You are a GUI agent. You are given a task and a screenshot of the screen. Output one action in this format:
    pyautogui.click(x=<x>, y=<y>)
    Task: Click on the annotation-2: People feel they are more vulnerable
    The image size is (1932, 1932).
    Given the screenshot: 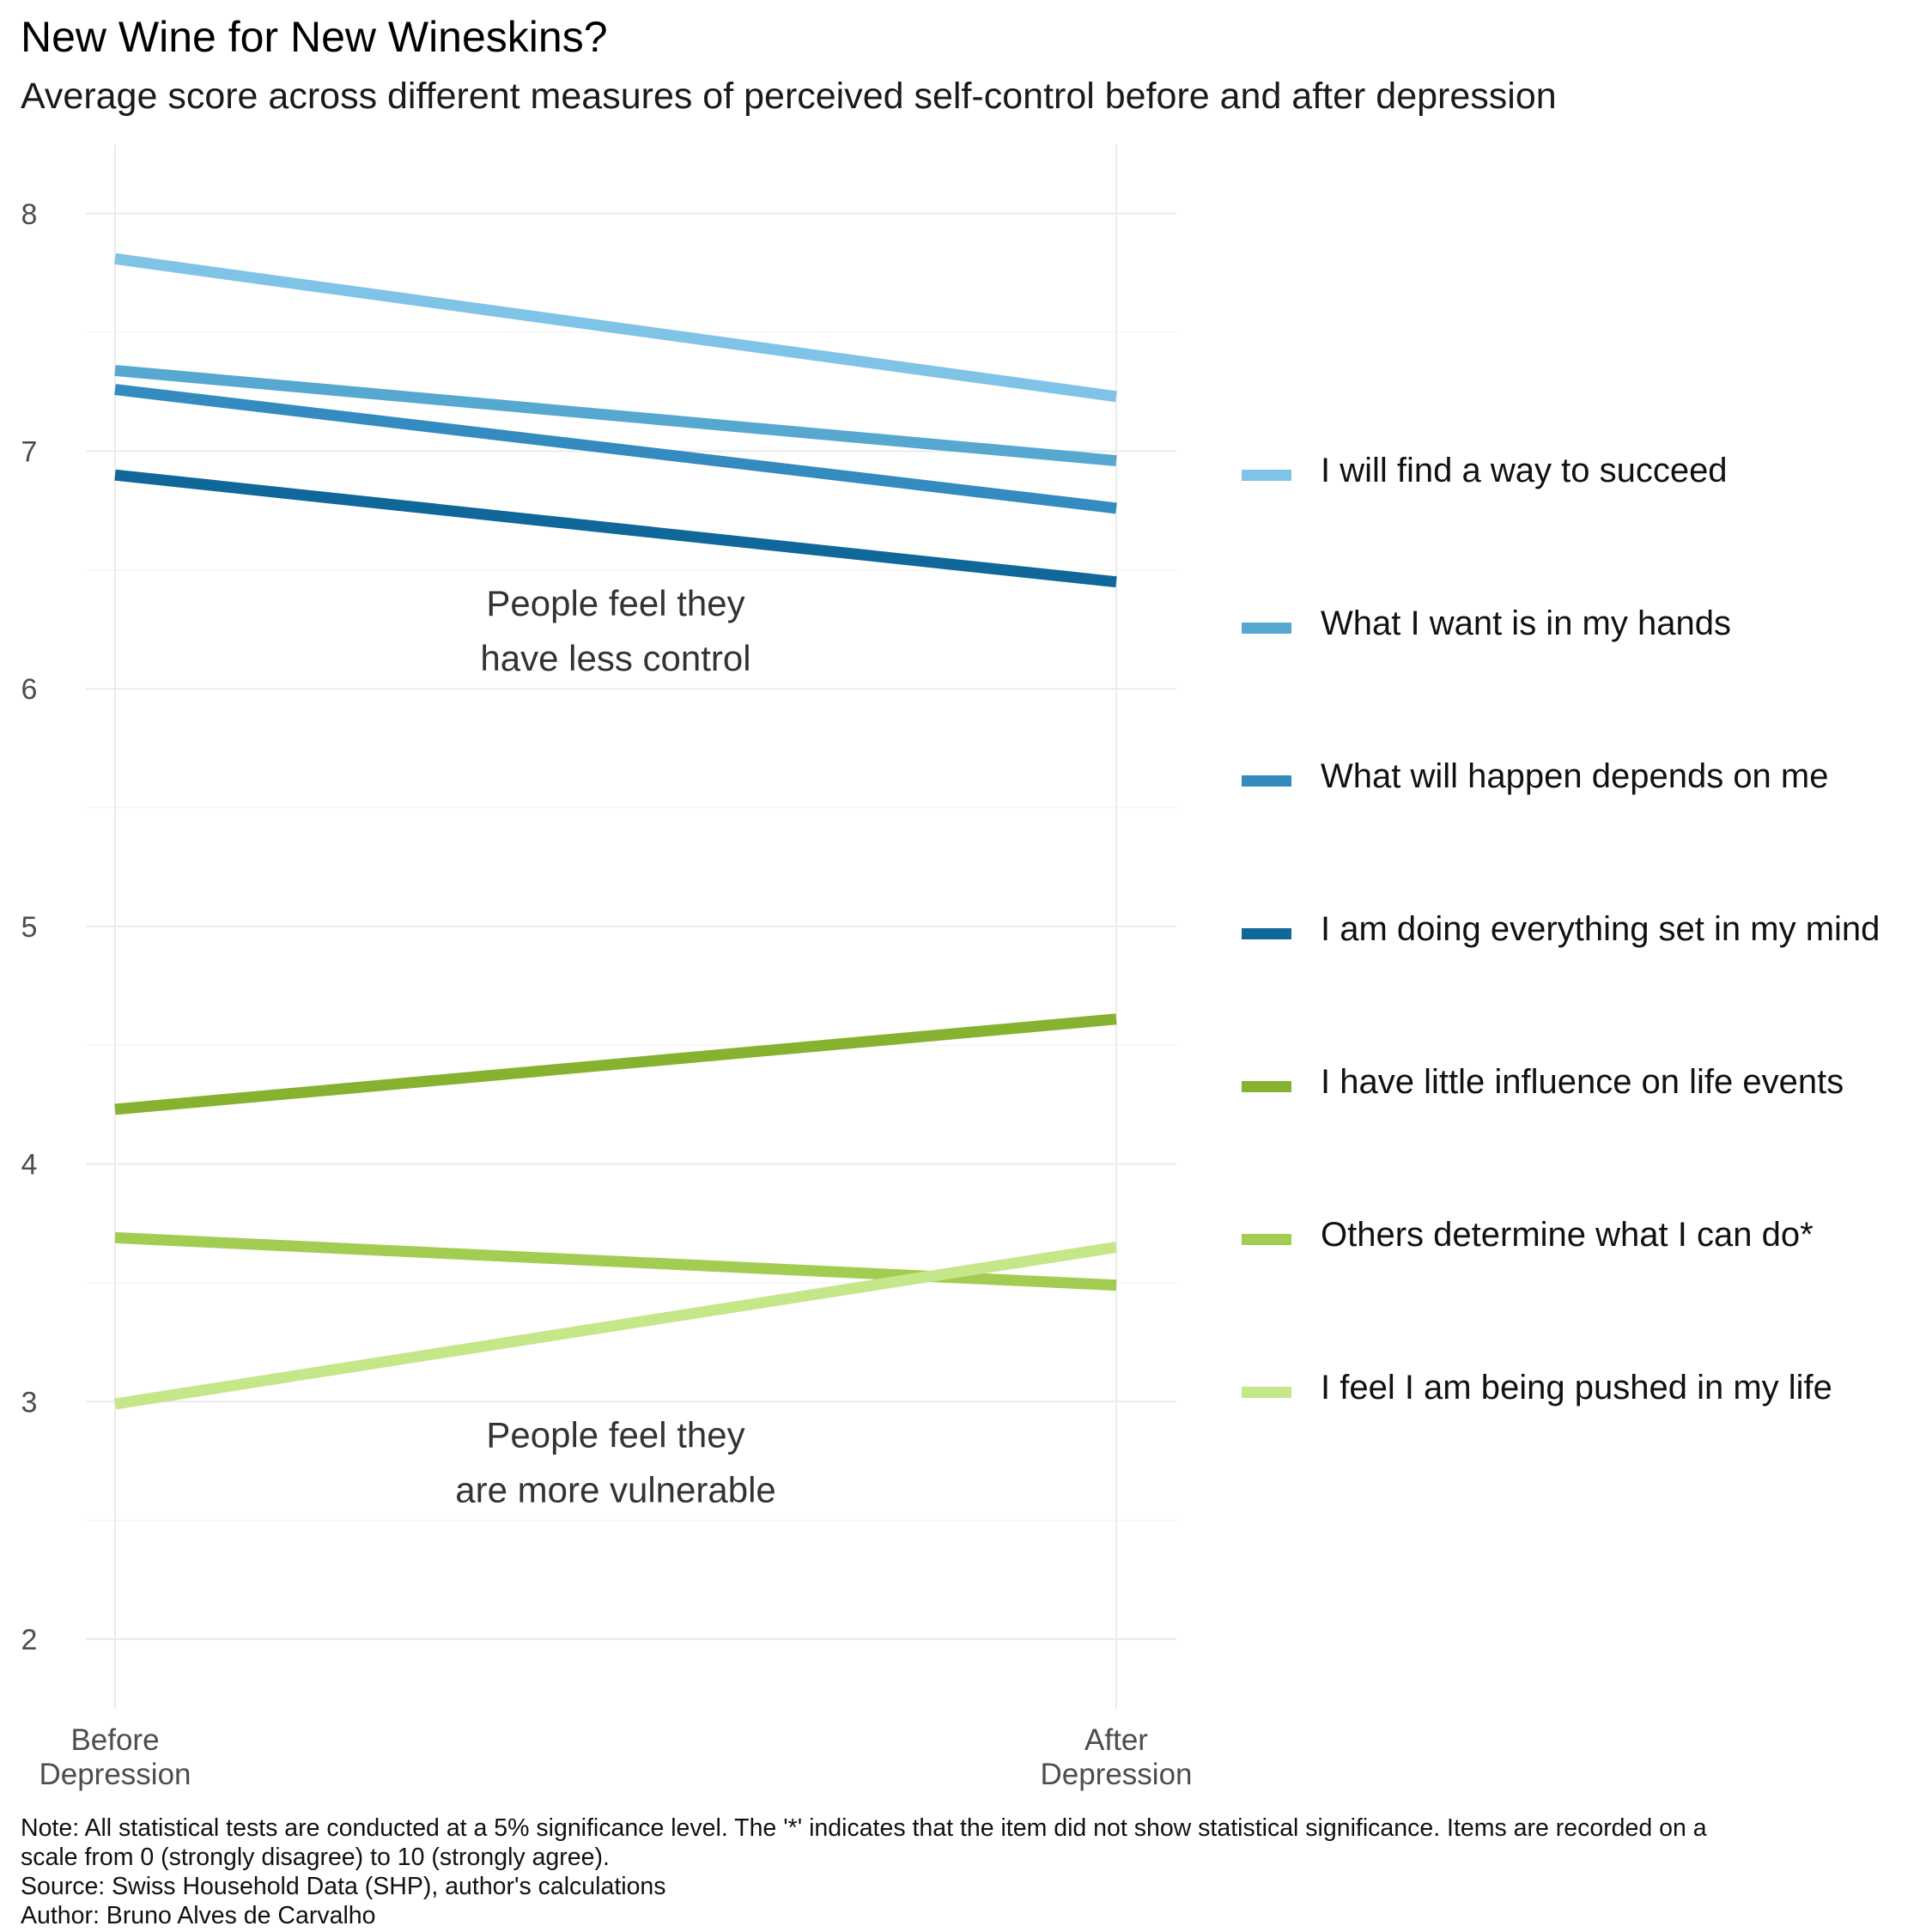 What is the action you would take?
    pyautogui.click(x=616, y=1462)
    